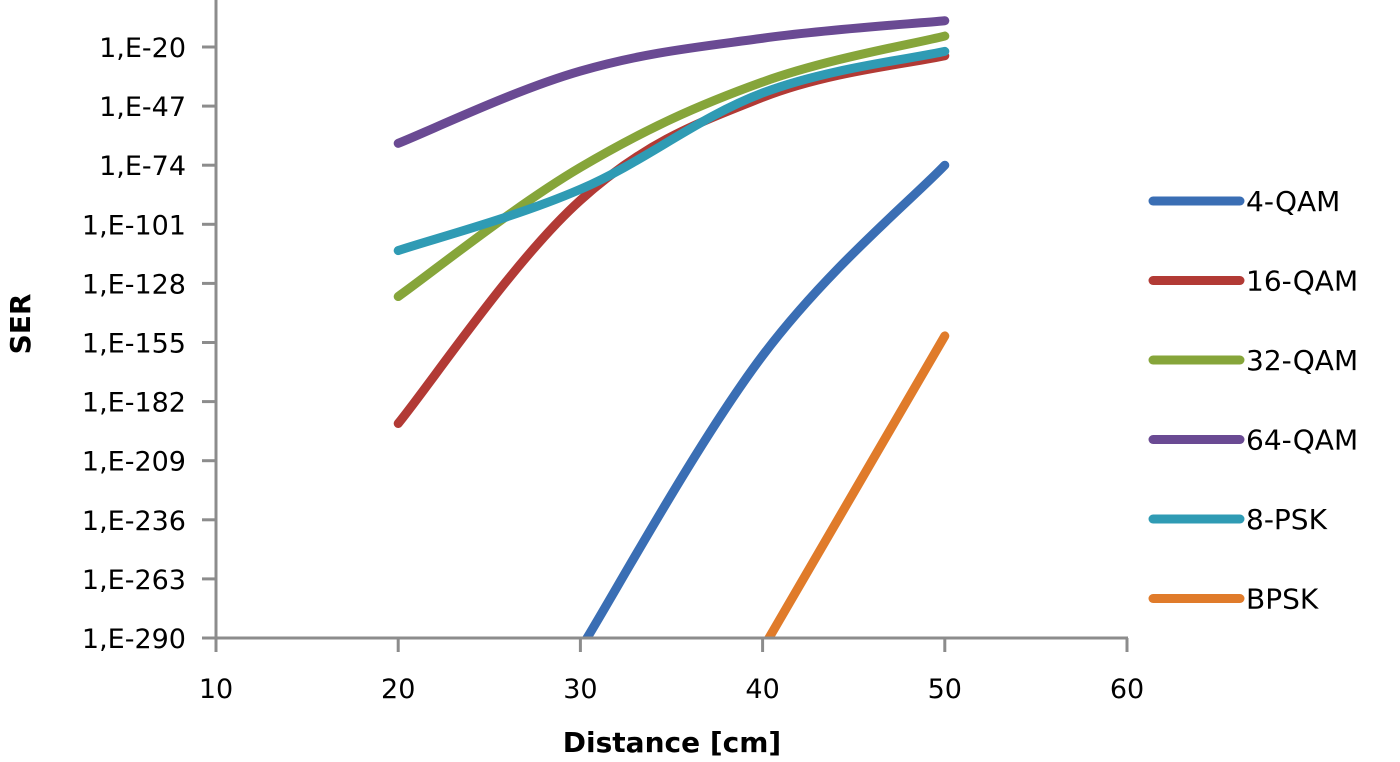 This screenshot has width=1400, height=762. What do you see at coordinates (20, 324) in the screenshot?
I see `y-axis-title: SER` at bounding box center [20, 324].